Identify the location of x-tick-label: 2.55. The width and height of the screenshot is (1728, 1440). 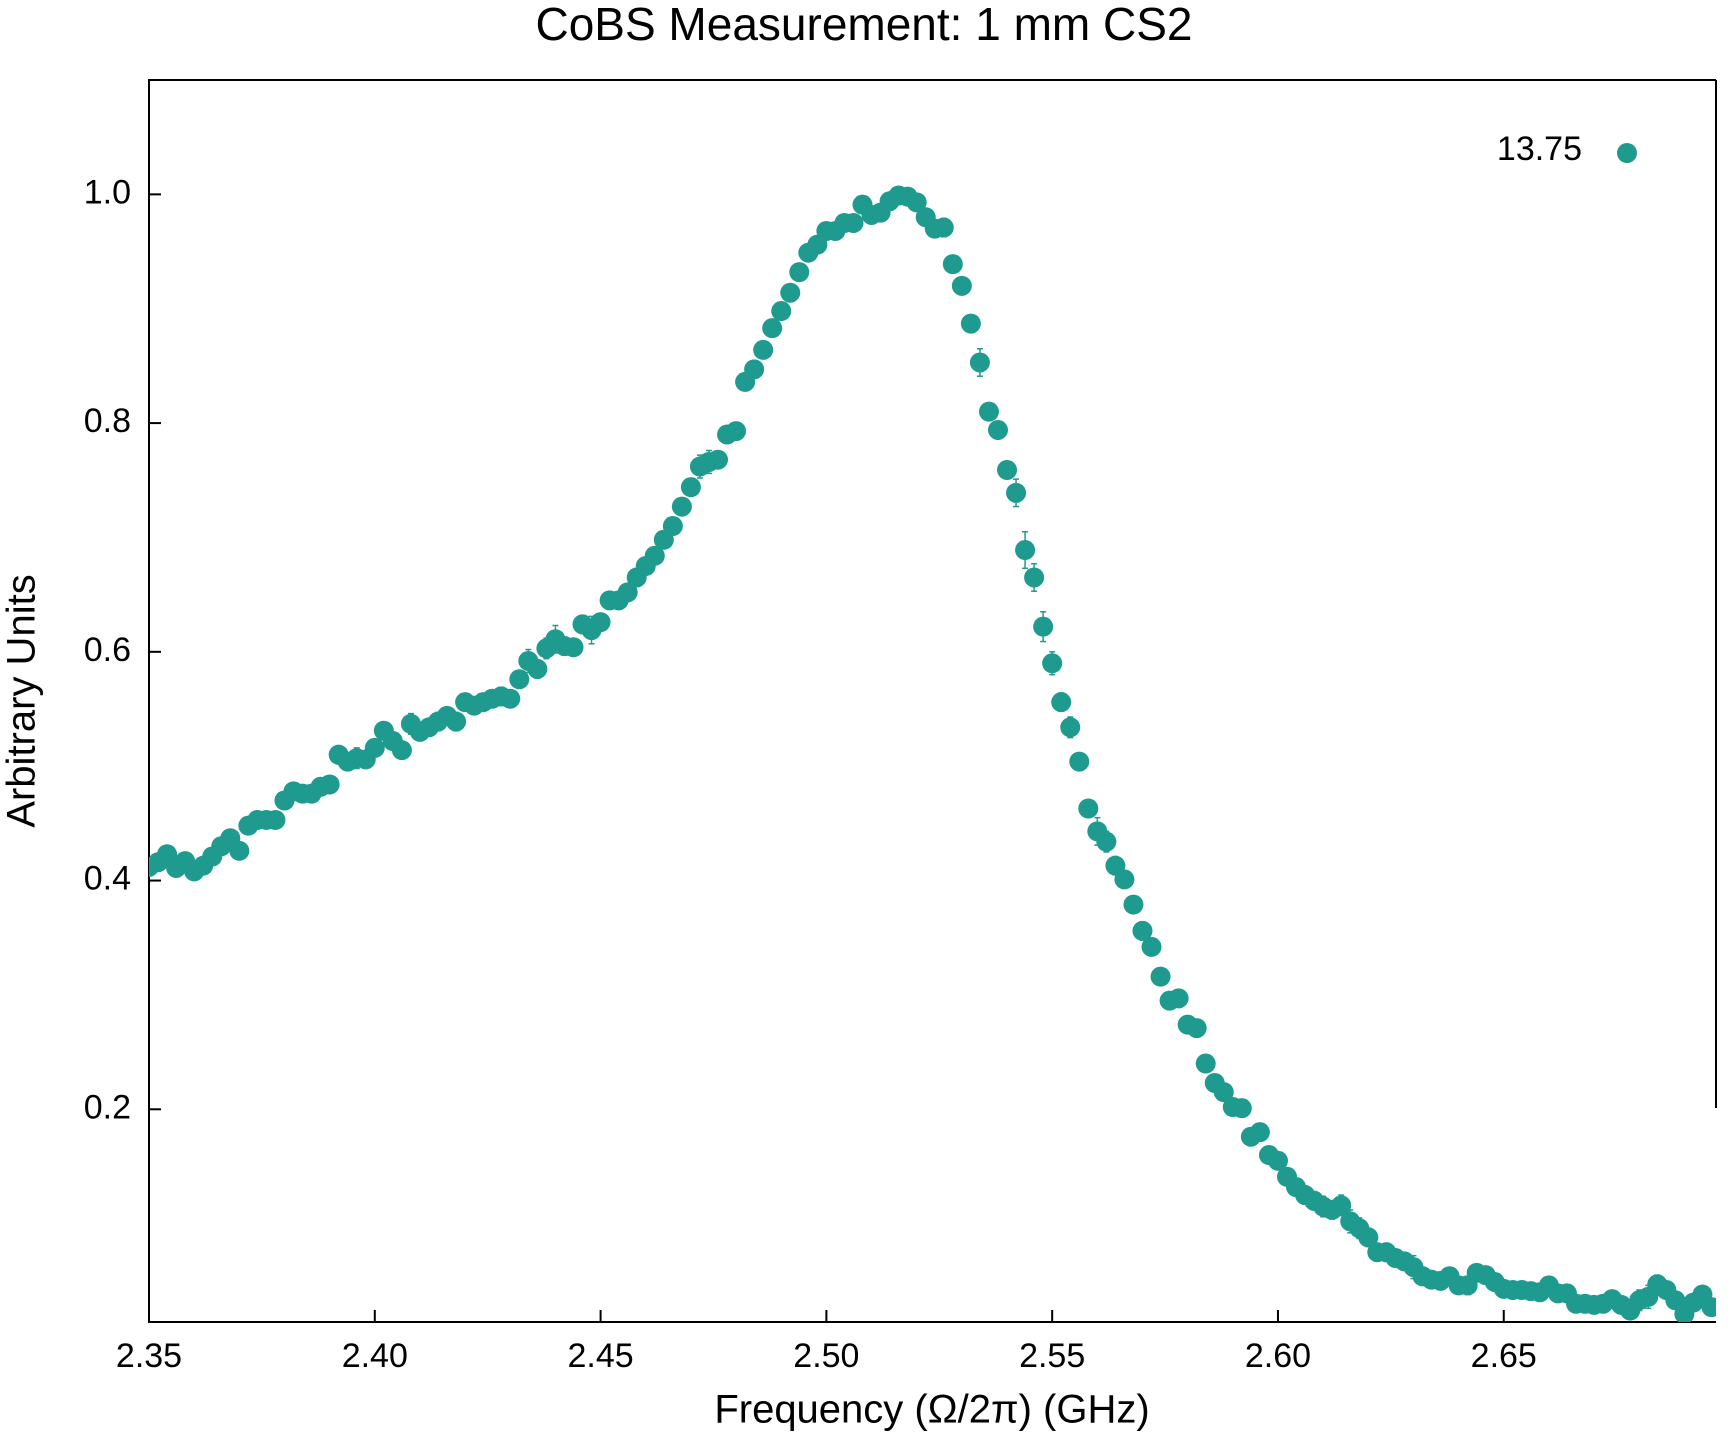
(1052, 1356).